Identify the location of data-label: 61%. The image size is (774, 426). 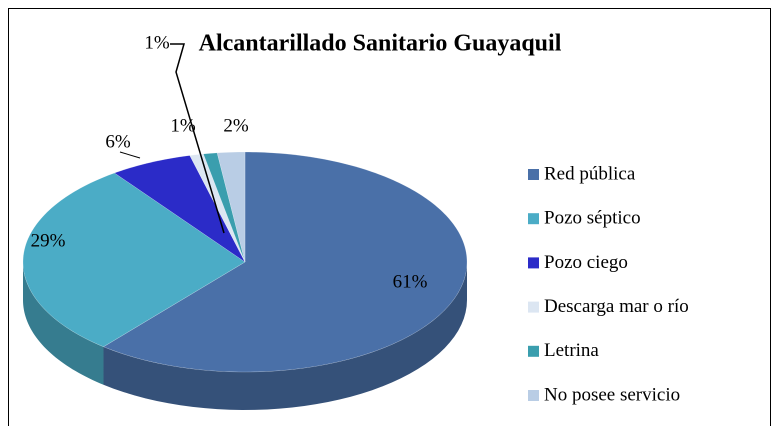
(410, 281).